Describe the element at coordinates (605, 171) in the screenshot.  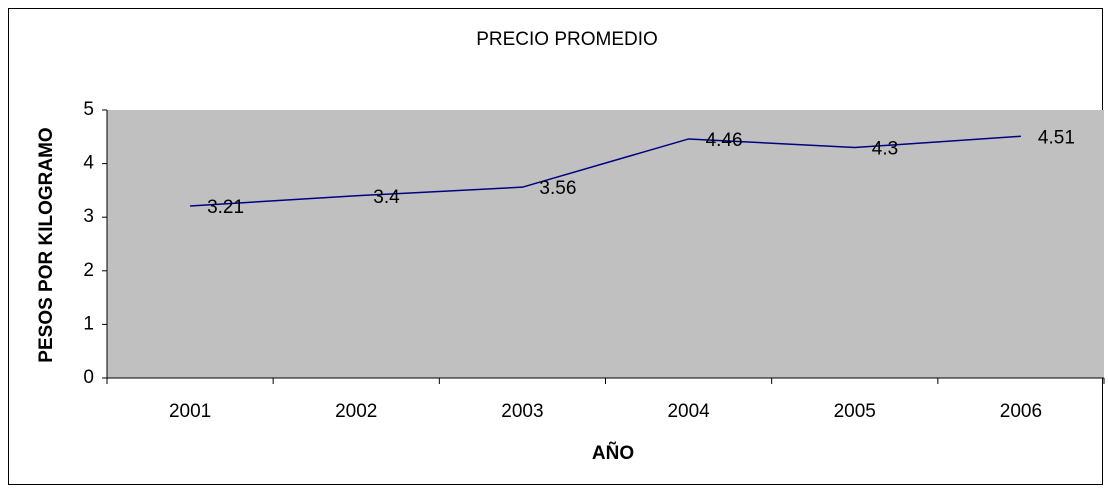
I see `line-series` at that location.